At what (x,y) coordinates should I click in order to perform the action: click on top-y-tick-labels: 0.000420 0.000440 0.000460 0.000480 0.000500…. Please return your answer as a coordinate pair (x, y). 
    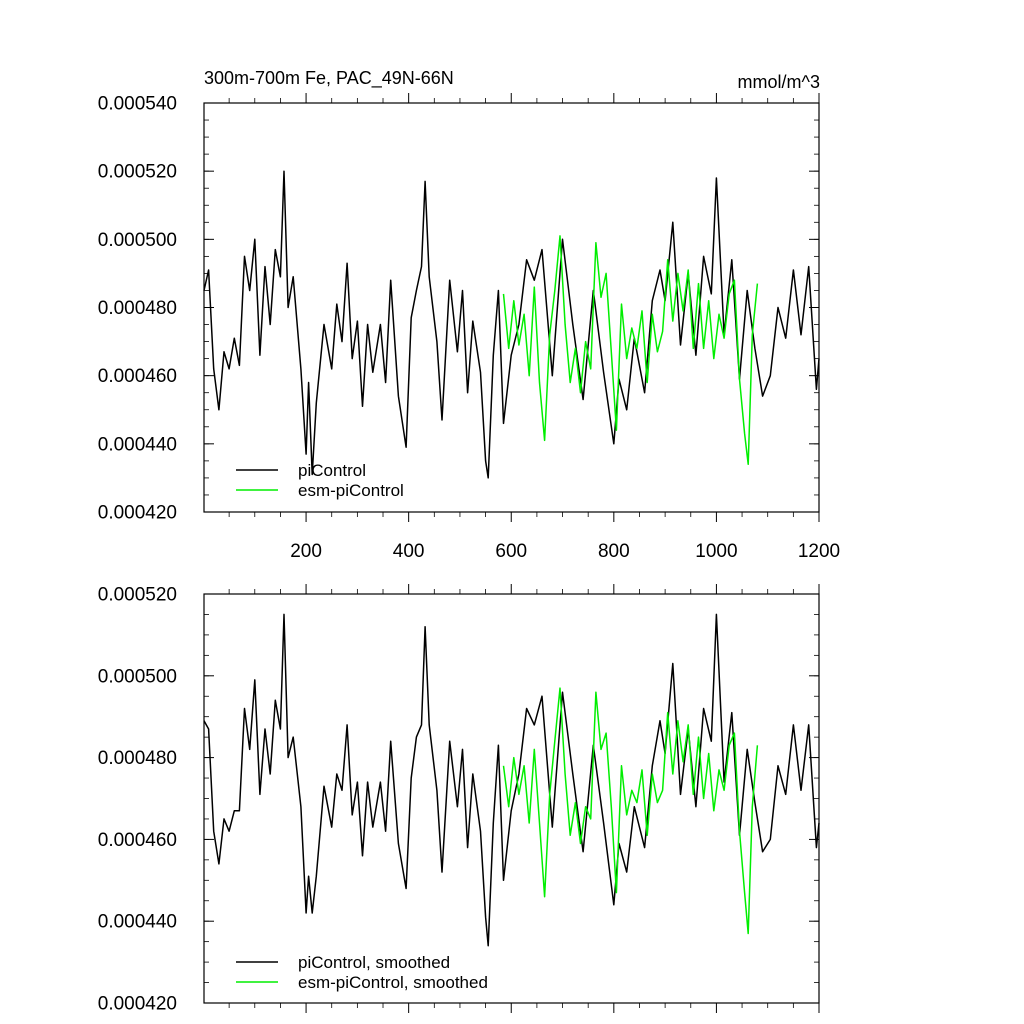
    Looking at the image, I should click on (137, 309).